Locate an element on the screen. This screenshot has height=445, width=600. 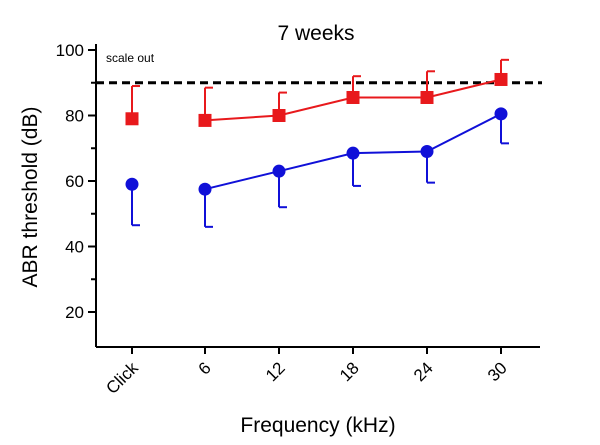
chart-title: 7 weeks is located at coordinates (315, 33).